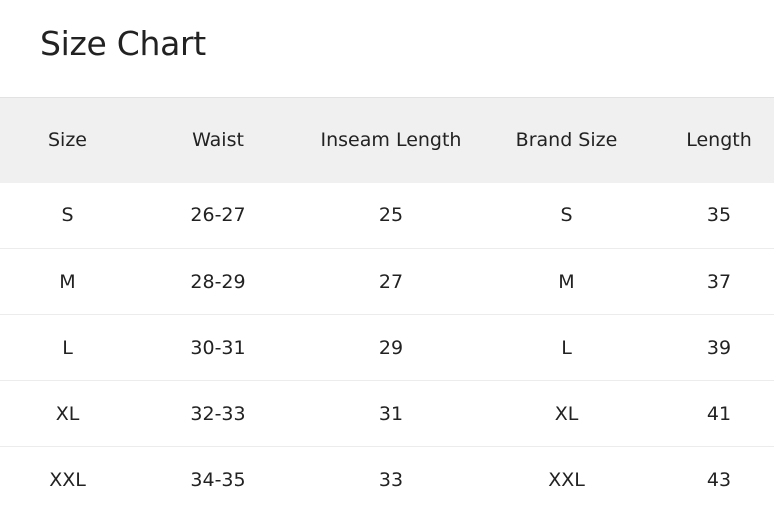 This screenshot has height=513, width=774. What do you see at coordinates (67, 215) in the screenshot?
I see `cell-size: S` at bounding box center [67, 215].